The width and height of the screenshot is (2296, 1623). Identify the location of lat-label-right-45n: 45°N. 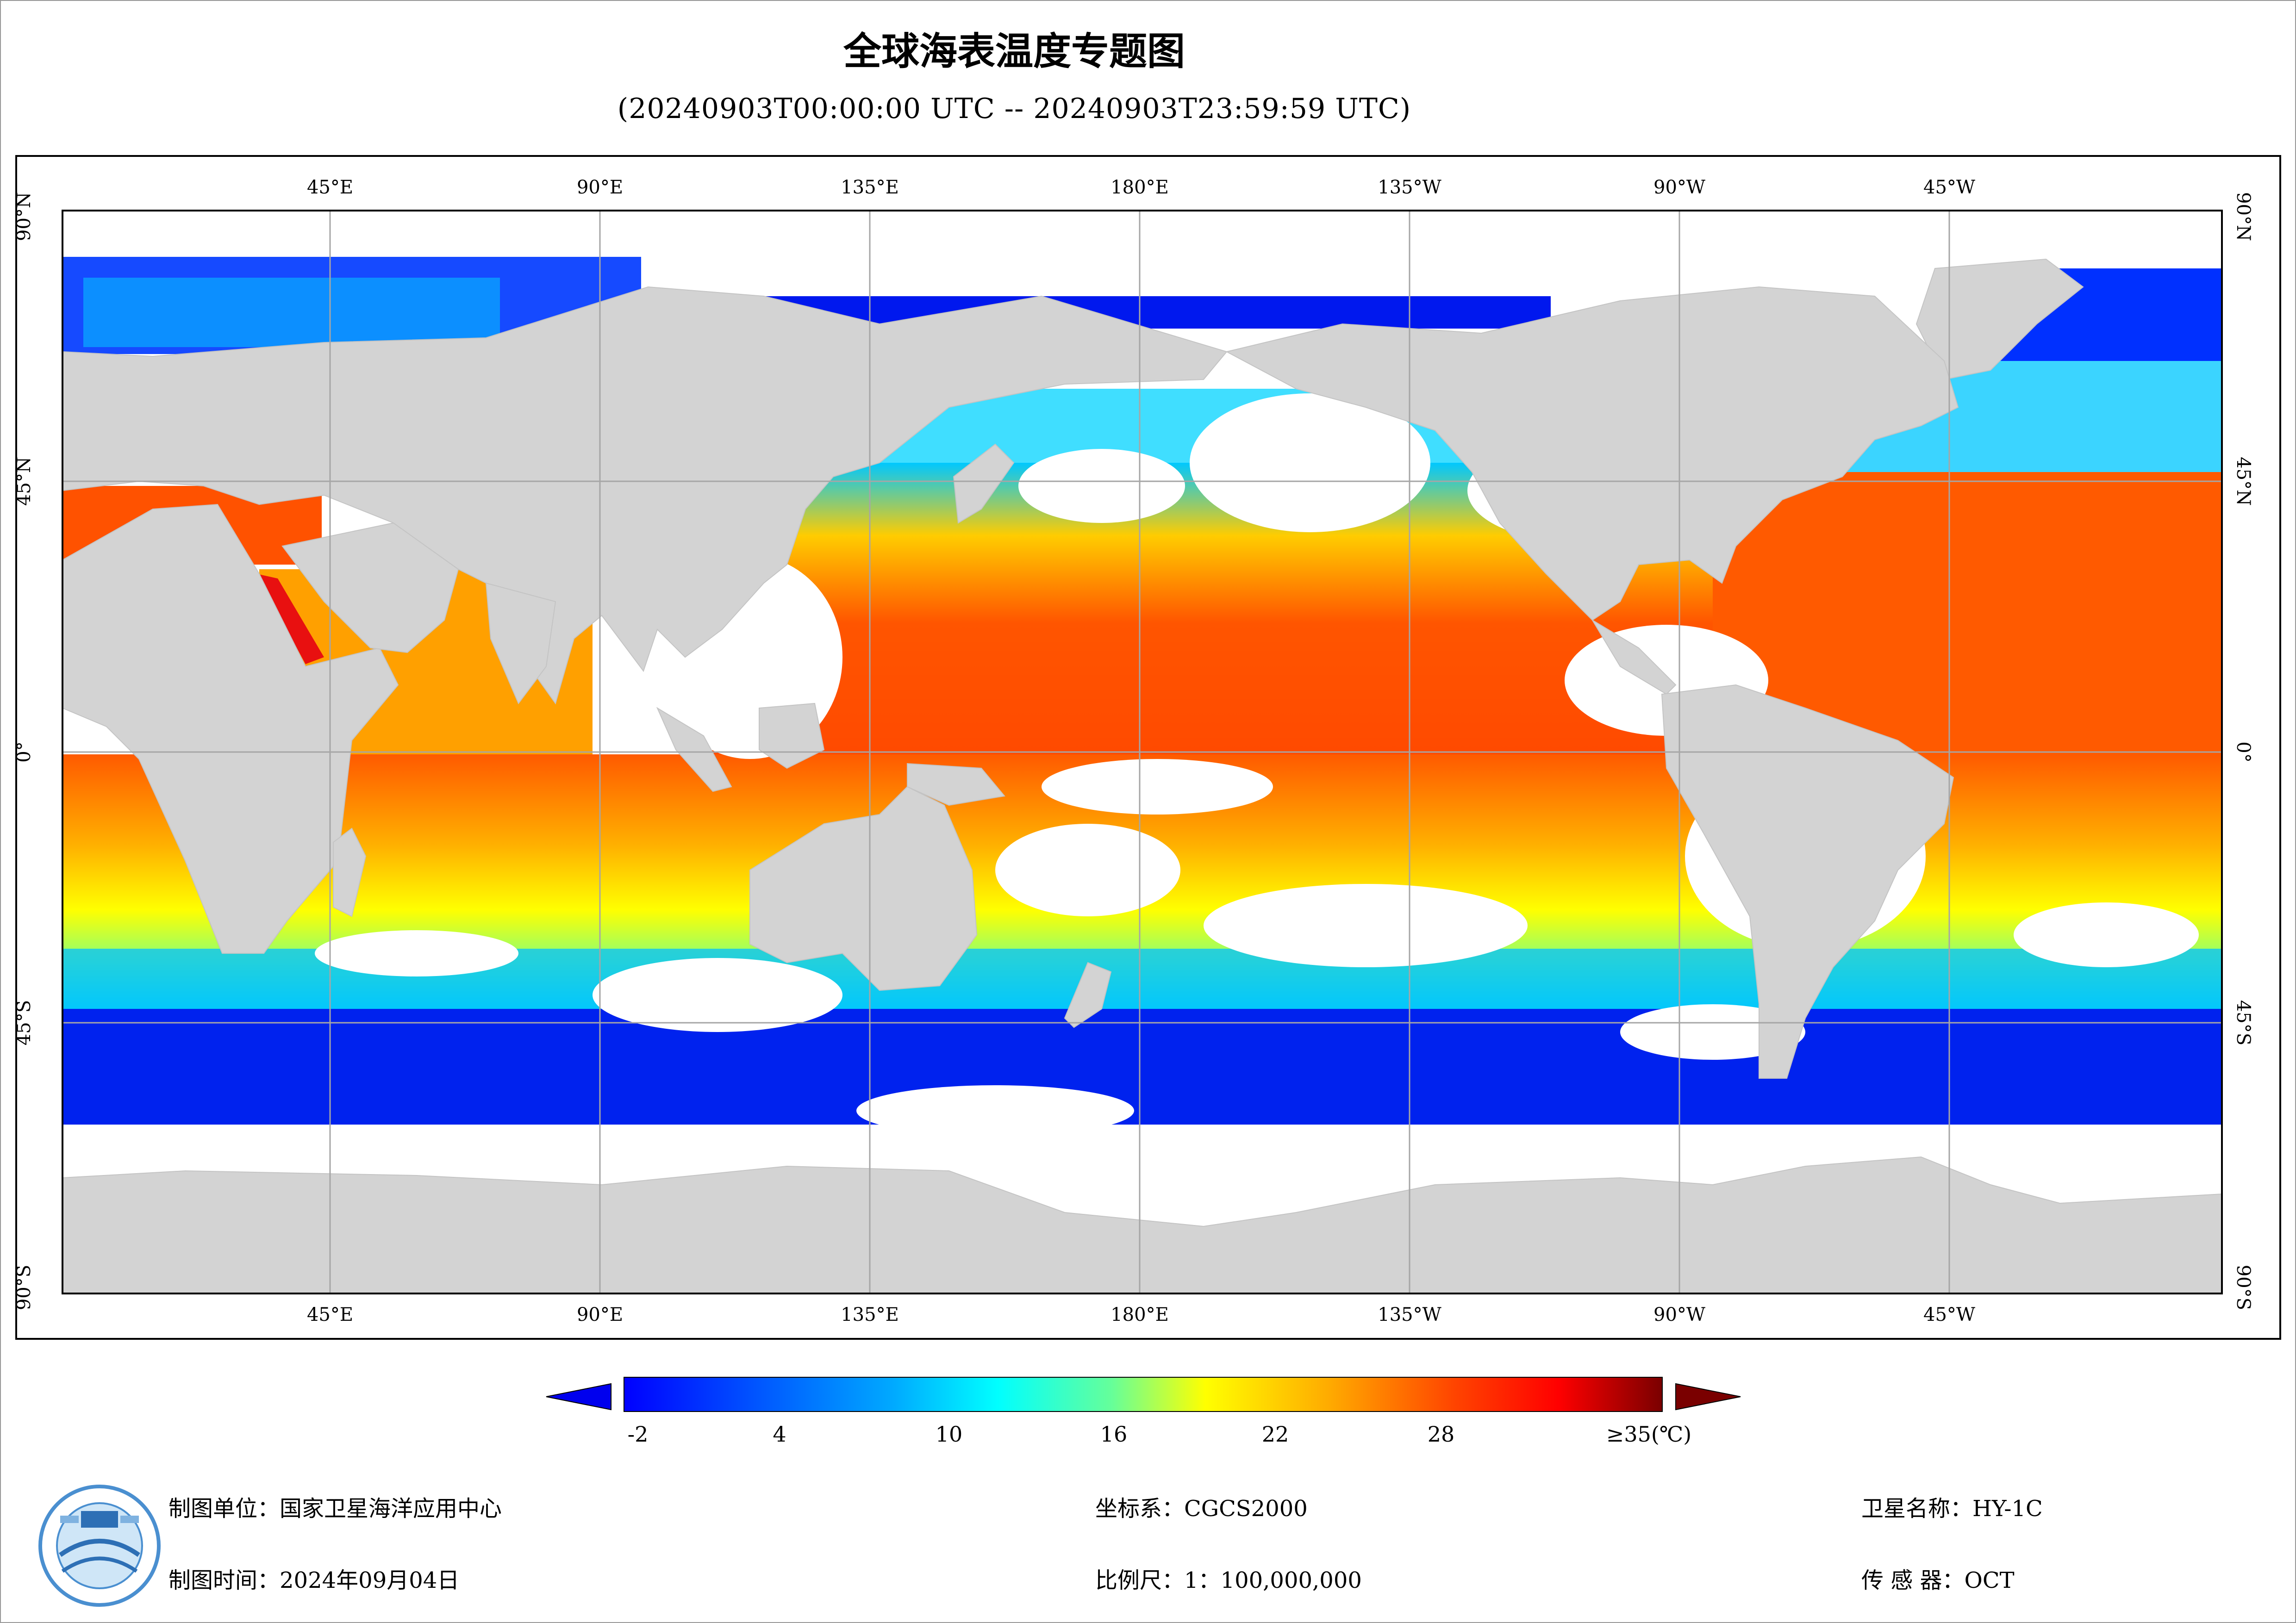
(2243, 481).